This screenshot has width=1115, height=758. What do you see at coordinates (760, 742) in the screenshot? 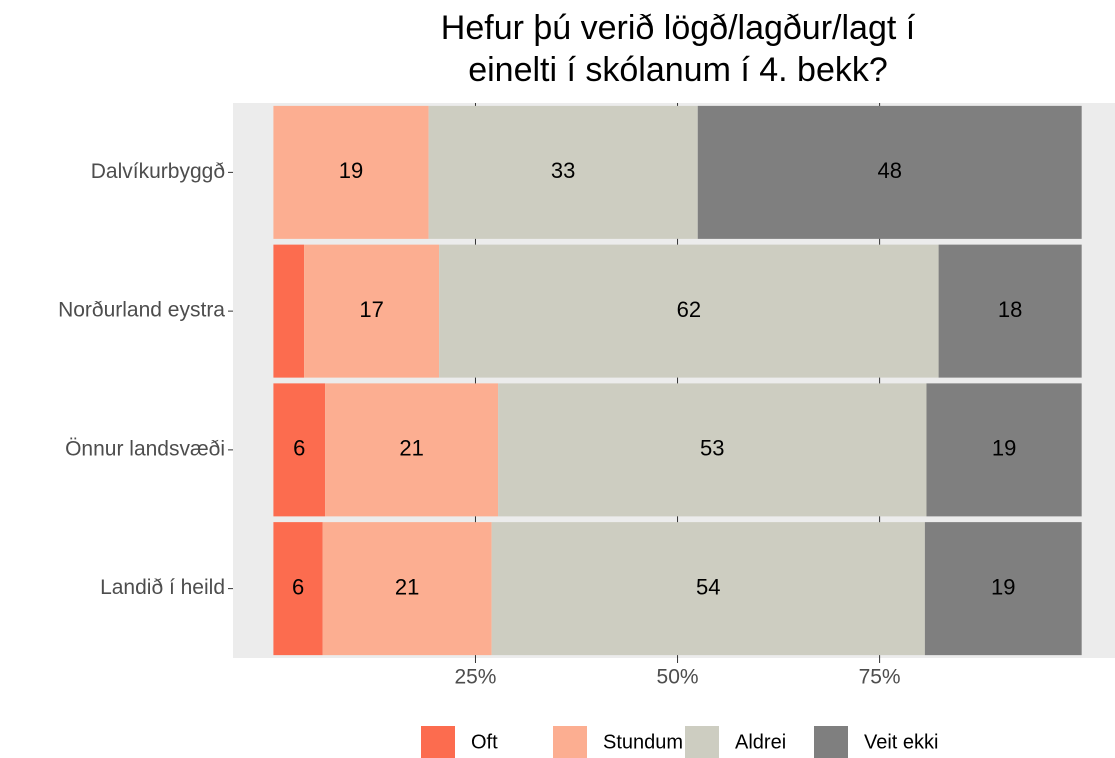
I see `legend-label: Aldrei` at bounding box center [760, 742].